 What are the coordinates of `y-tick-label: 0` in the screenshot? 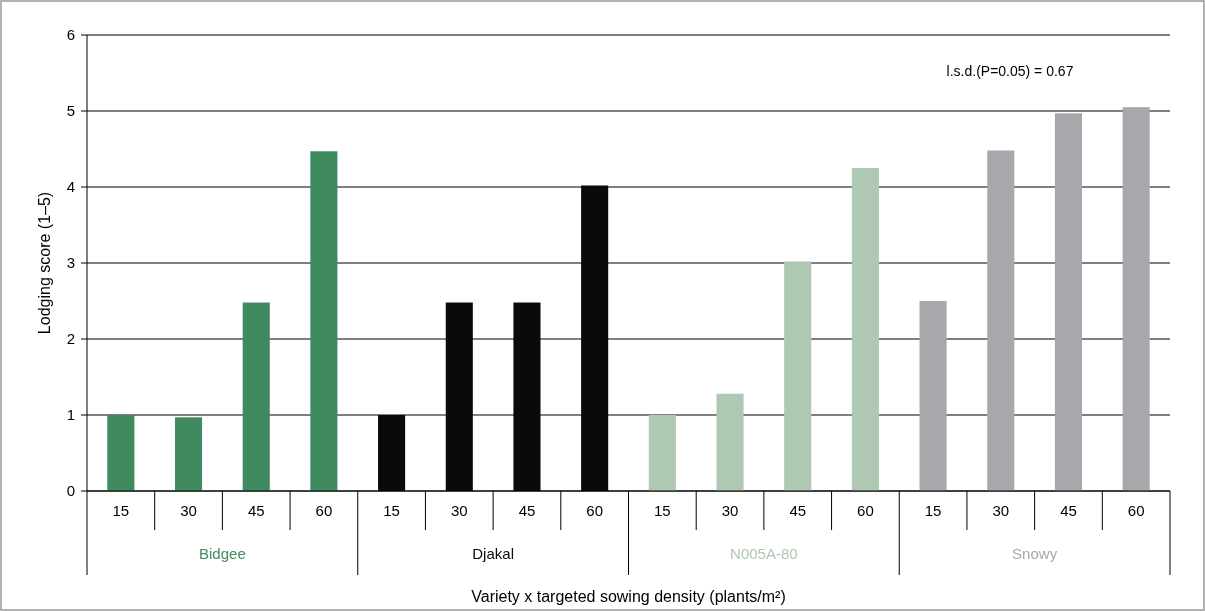 It's located at (70, 491).